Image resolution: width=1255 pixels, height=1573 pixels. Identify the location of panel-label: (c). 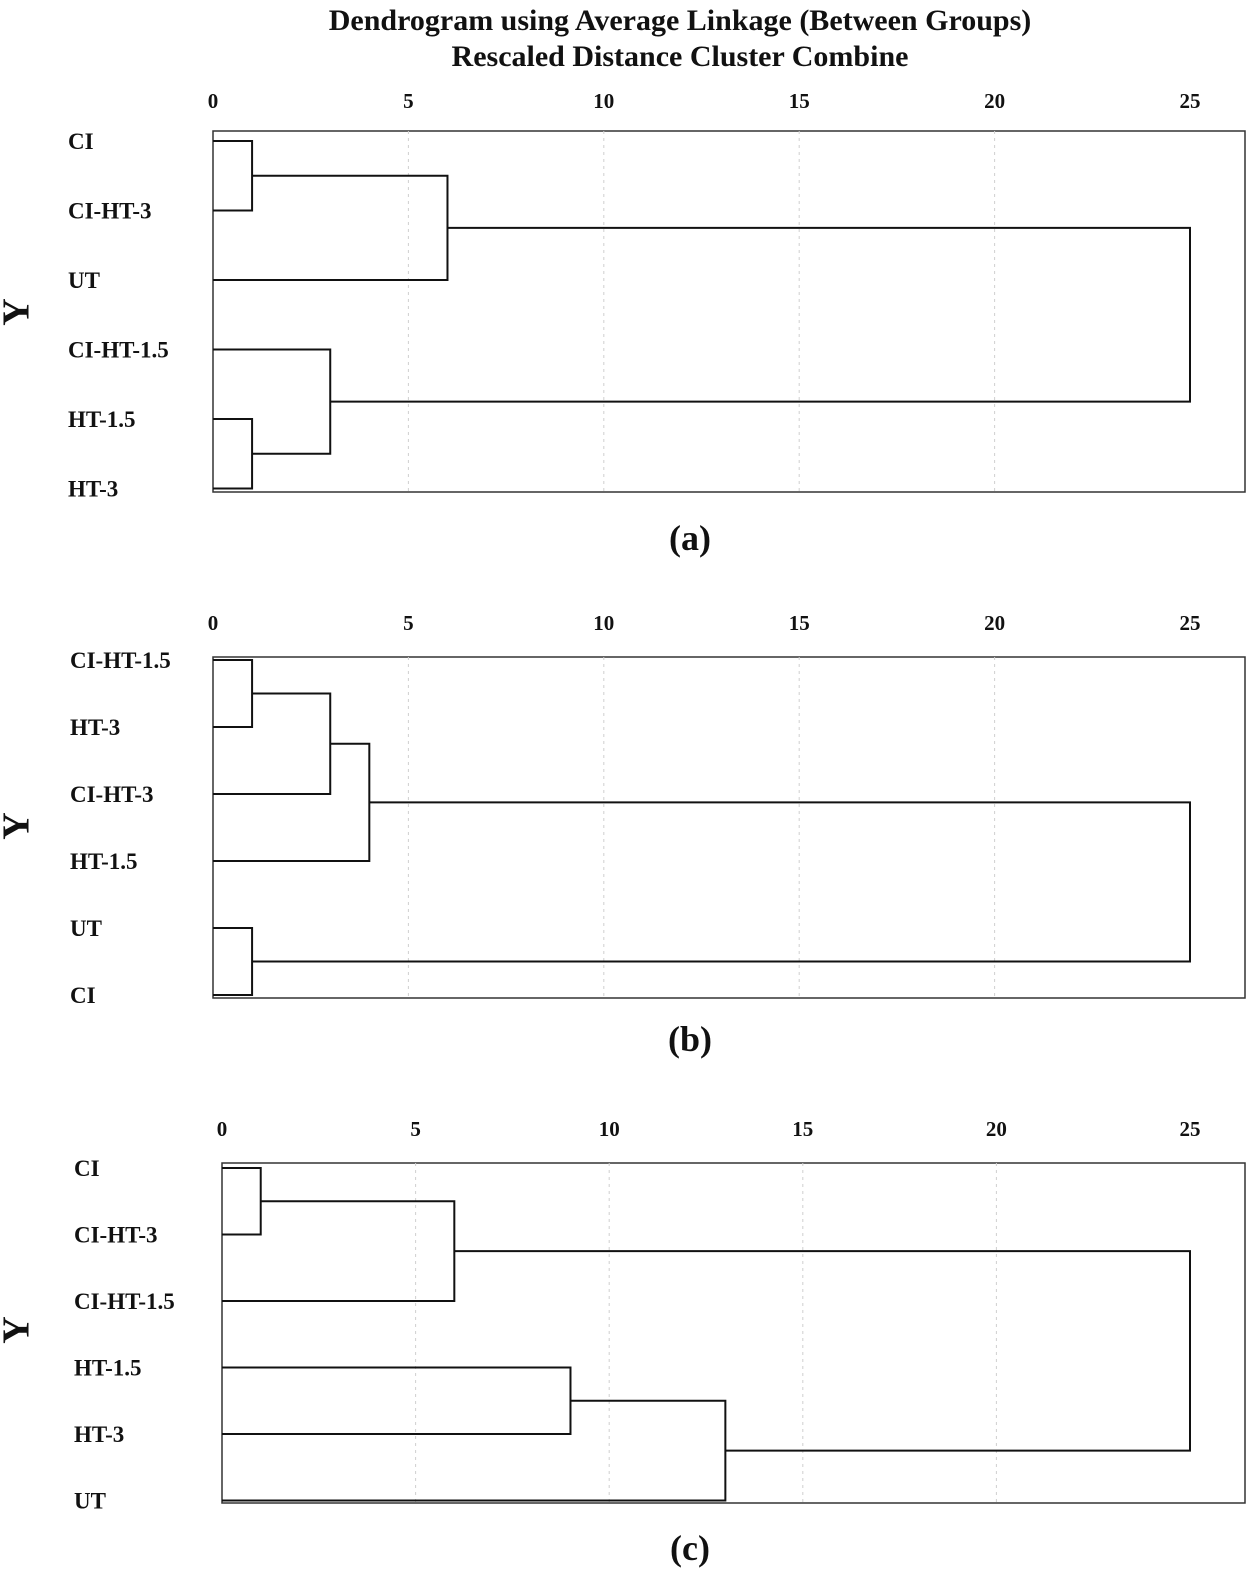
(690, 1548).